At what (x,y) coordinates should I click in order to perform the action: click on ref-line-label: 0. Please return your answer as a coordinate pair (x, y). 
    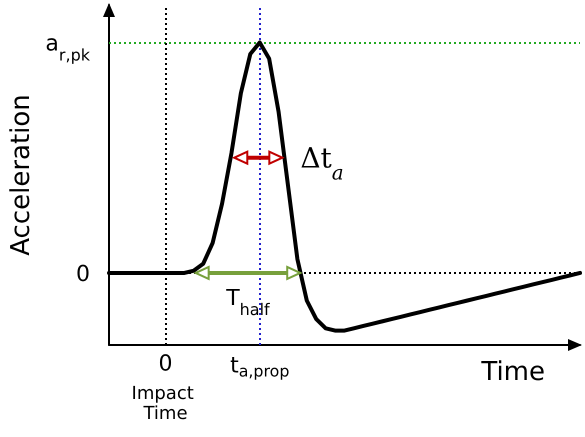
    Looking at the image, I should click on (83, 274).